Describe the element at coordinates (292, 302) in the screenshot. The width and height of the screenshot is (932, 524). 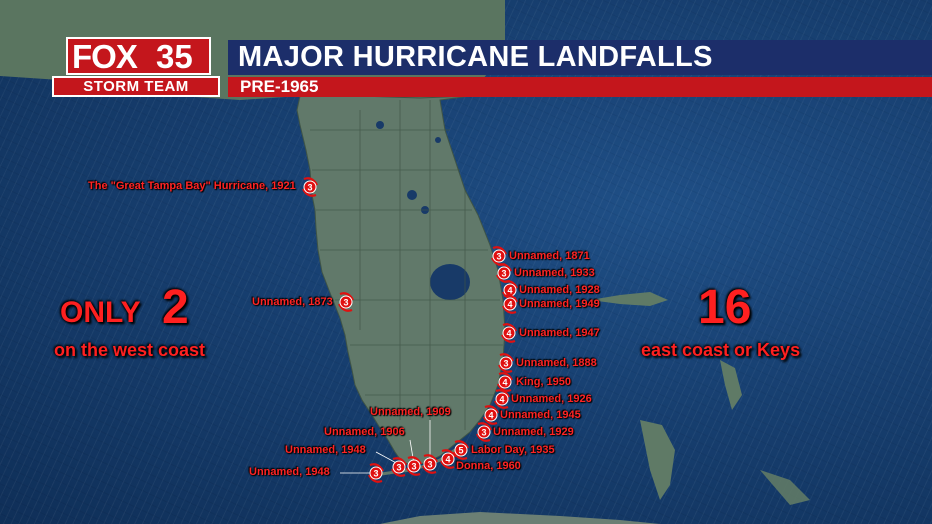
I see `landfall-label: Unnamed, 1873` at that location.